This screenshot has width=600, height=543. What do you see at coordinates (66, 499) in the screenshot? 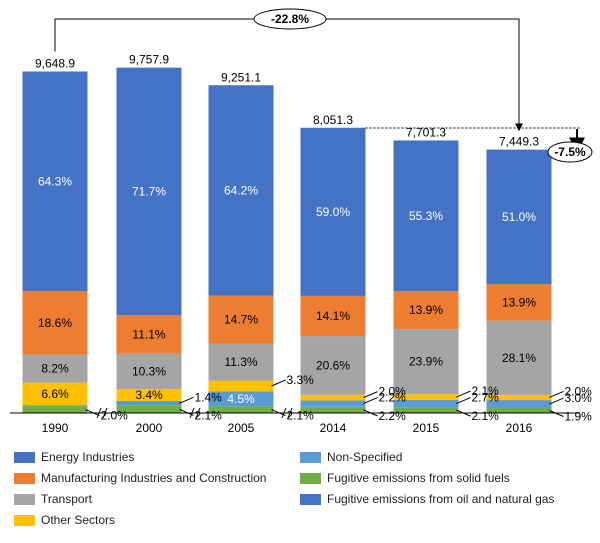
I see `legend-label: Transport` at bounding box center [66, 499].